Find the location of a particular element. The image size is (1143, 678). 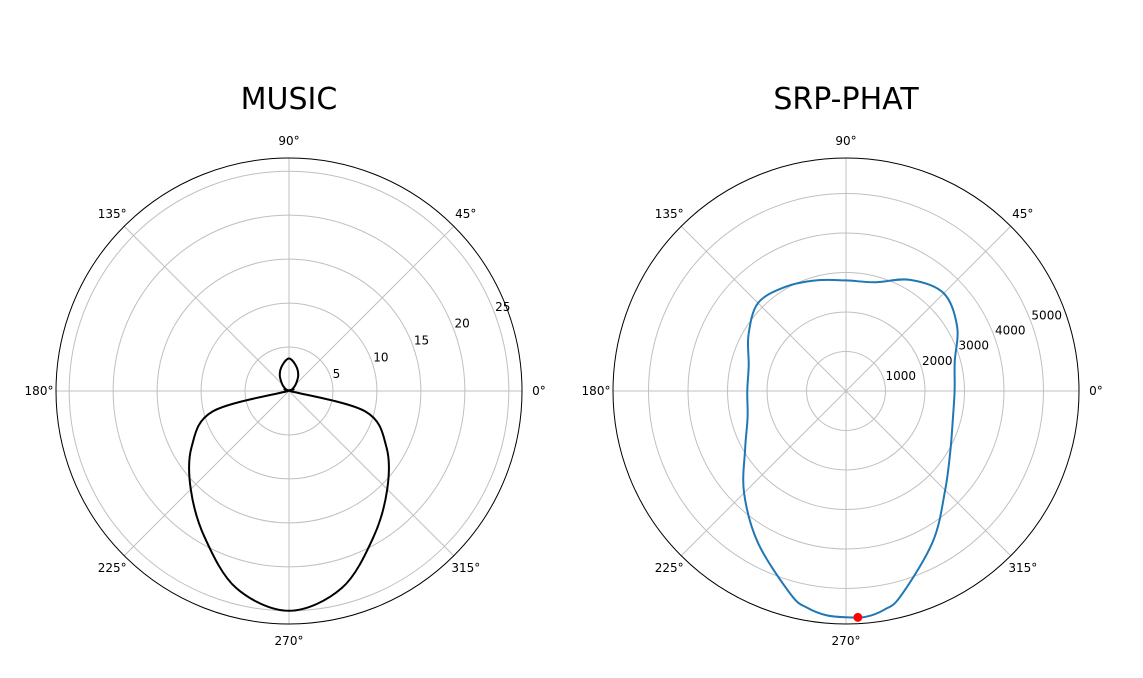

srp-phat-theta-label-225: 225° is located at coordinates (669, 568).